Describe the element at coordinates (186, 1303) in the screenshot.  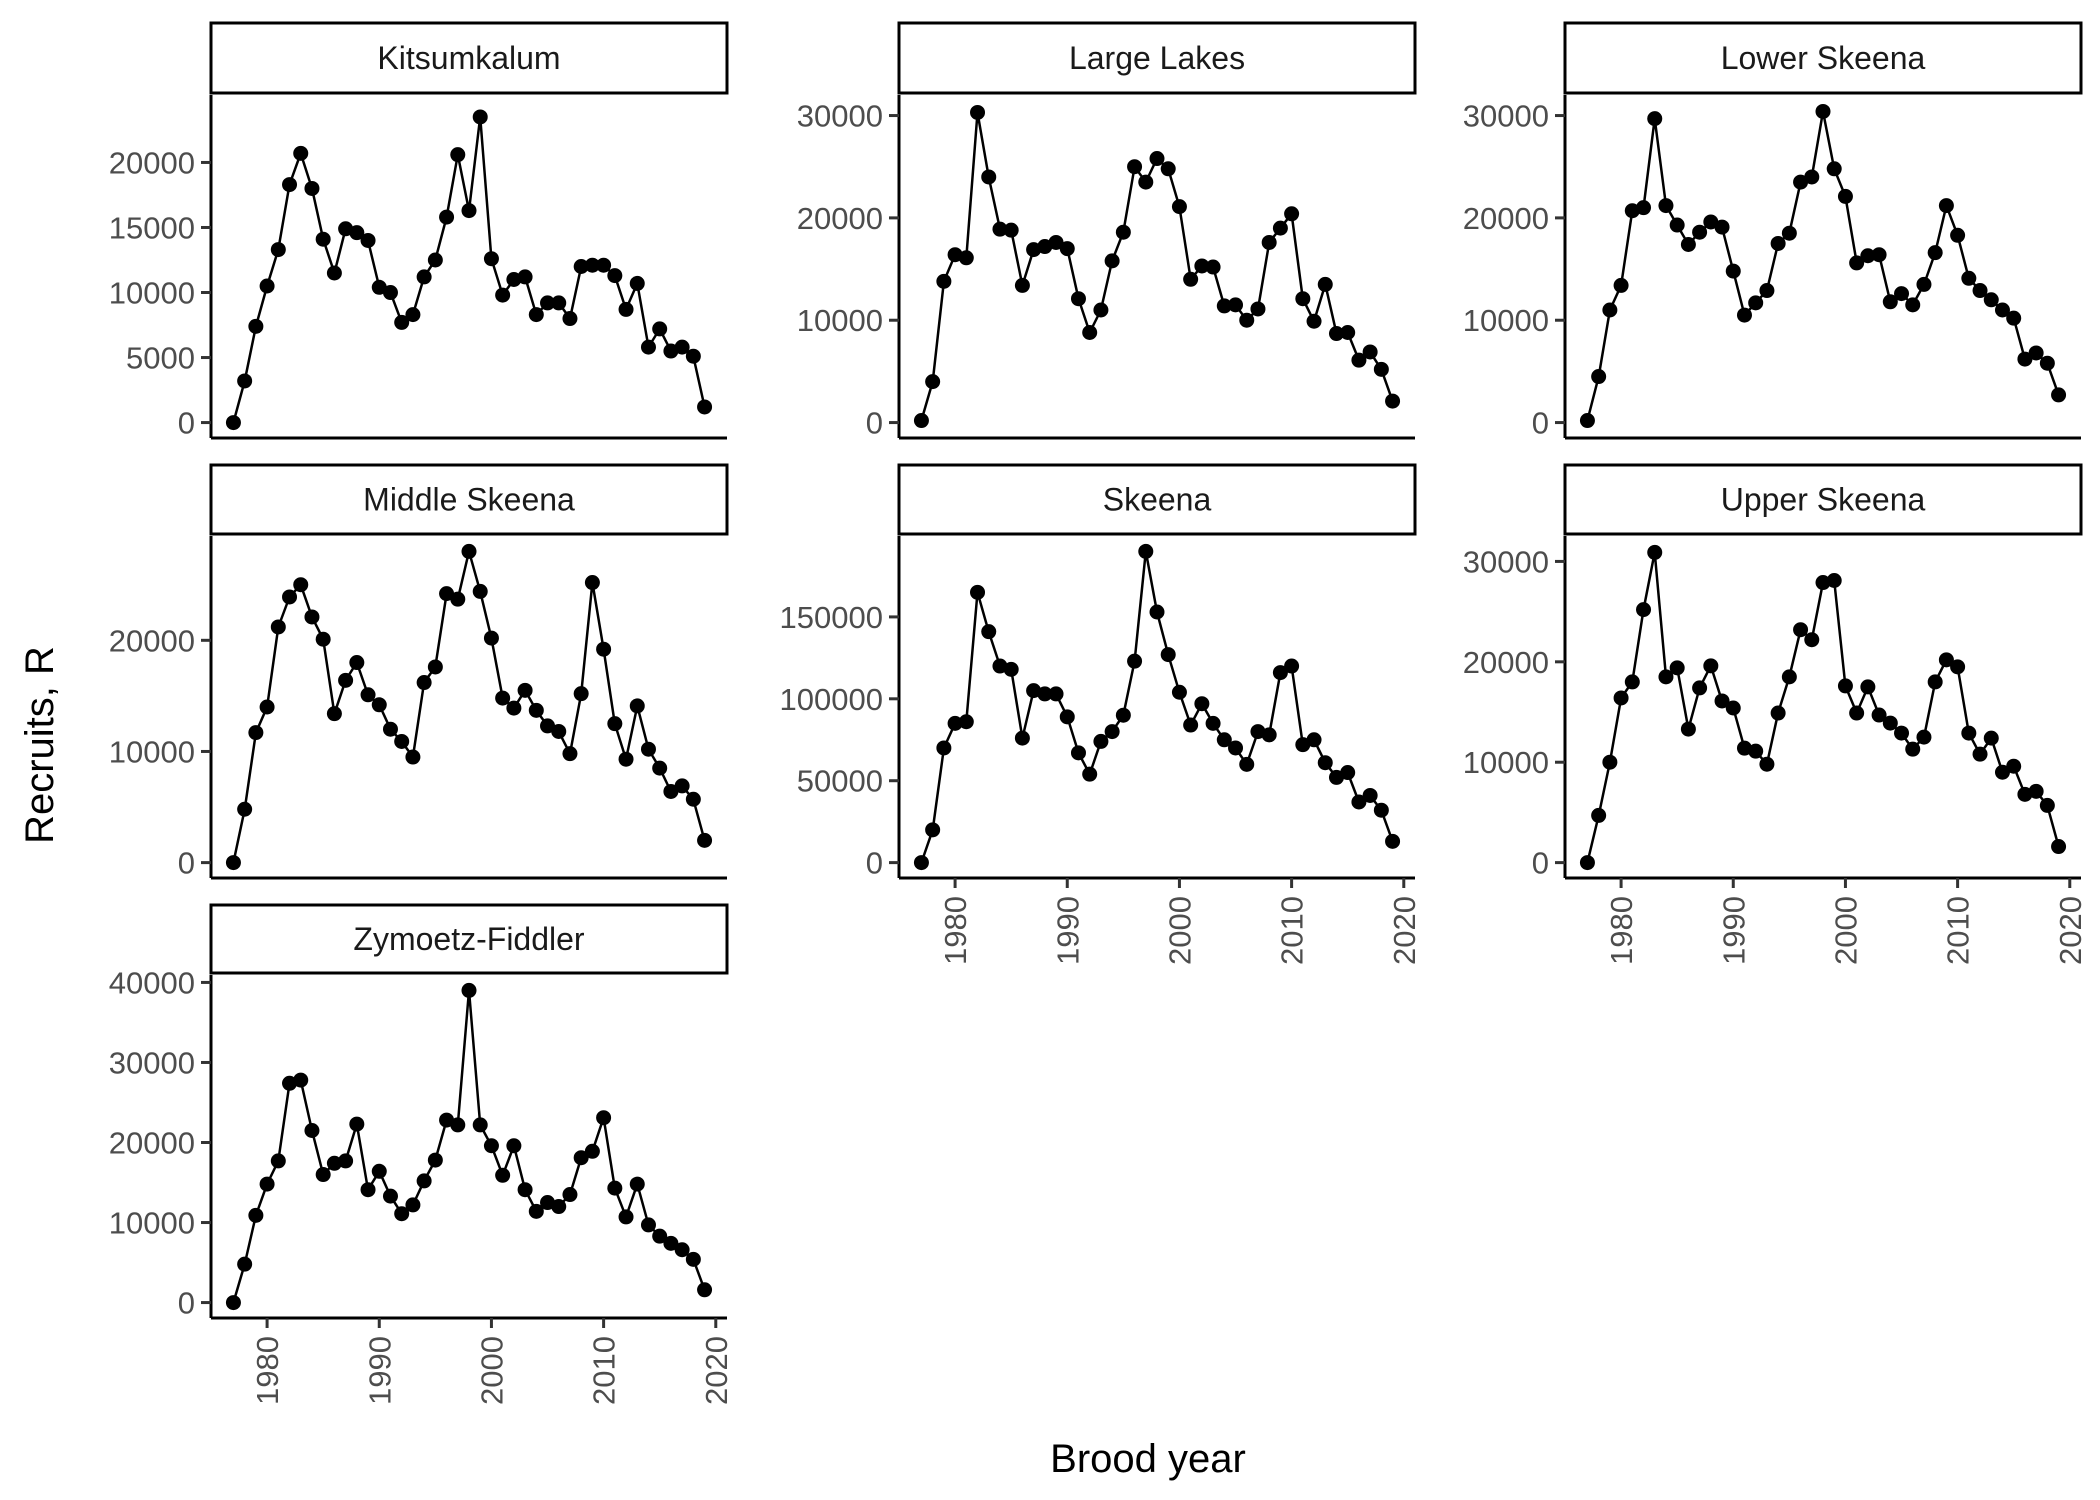
I see `y-tick-label-zymoetz-fiddler: 0` at that location.